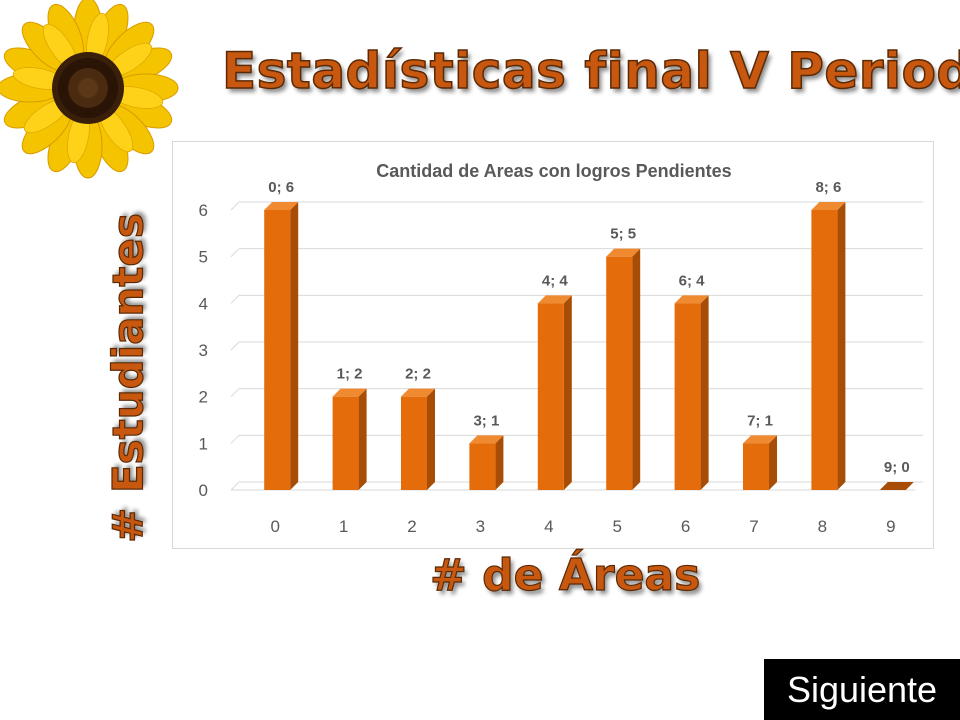  I want to click on x-tick-label: 6, so click(685, 526).